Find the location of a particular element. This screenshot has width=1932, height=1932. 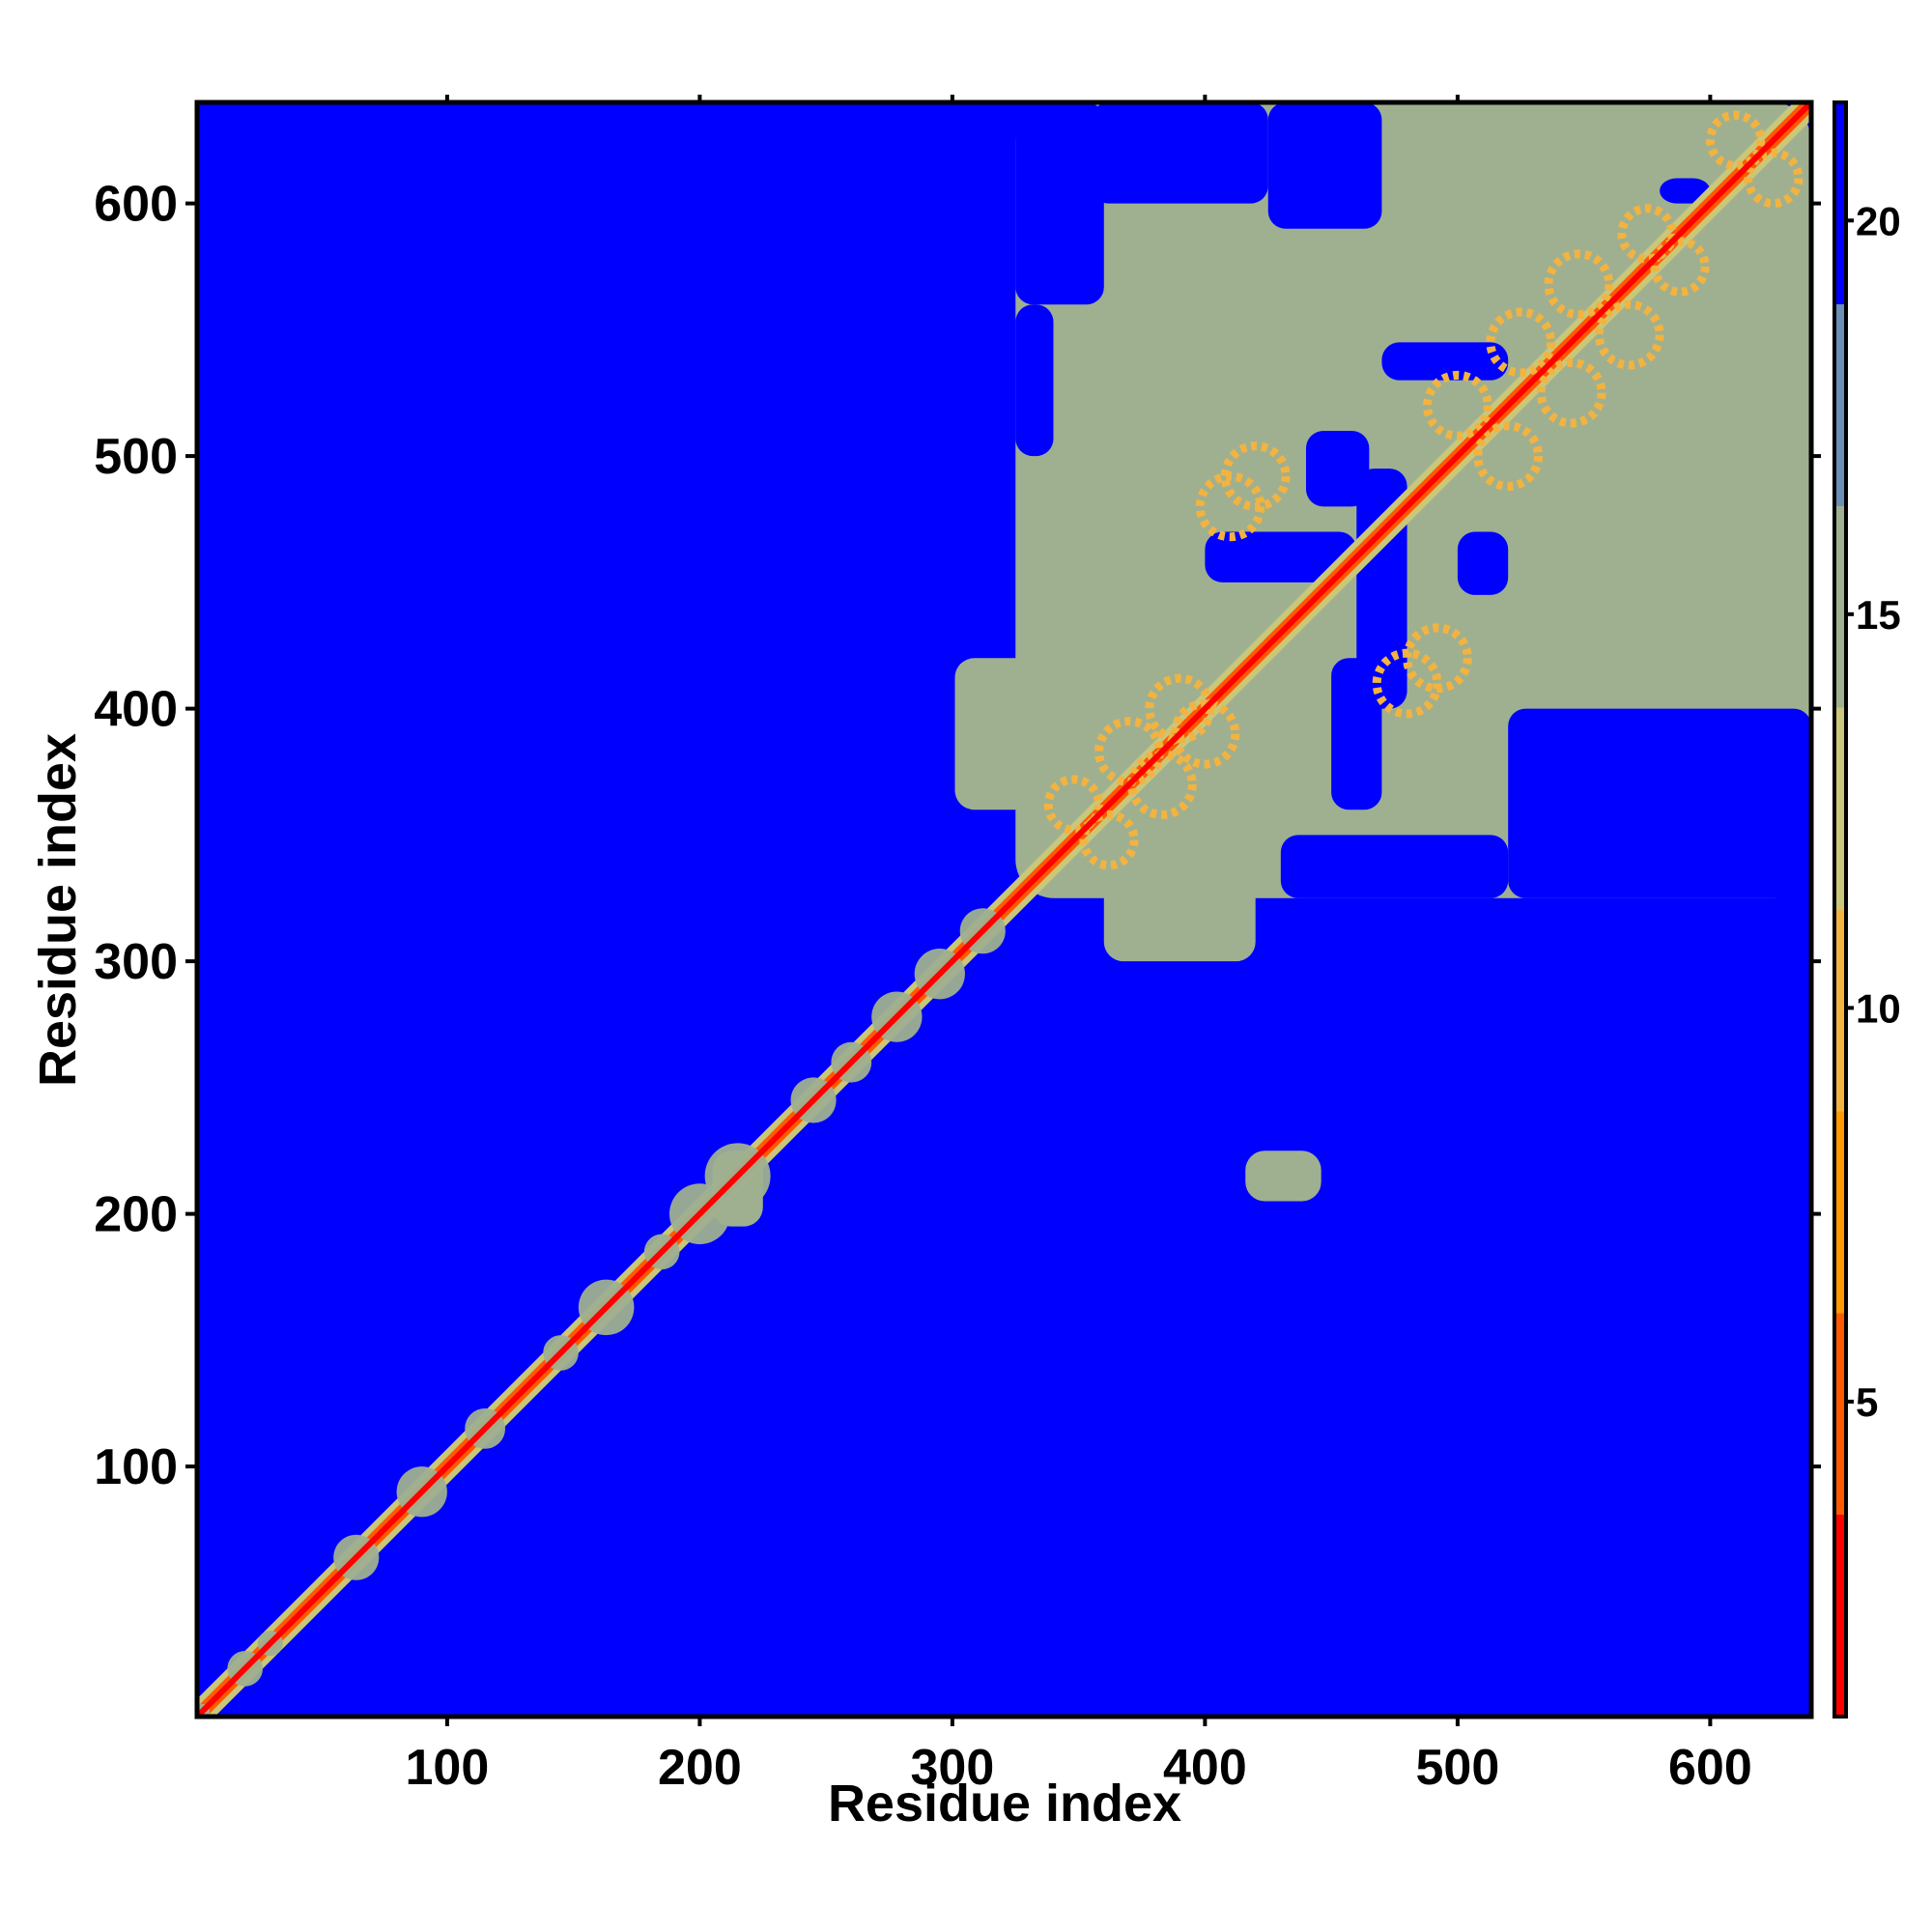

y-tick-label: 600 is located at coordinates (136, 205).